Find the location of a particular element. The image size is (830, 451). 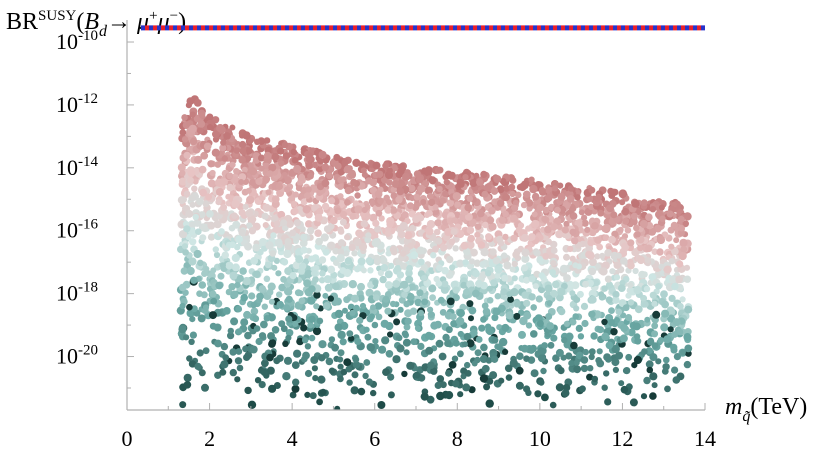

y-tick-label: 10-16 is located at coordinates (77, 230).